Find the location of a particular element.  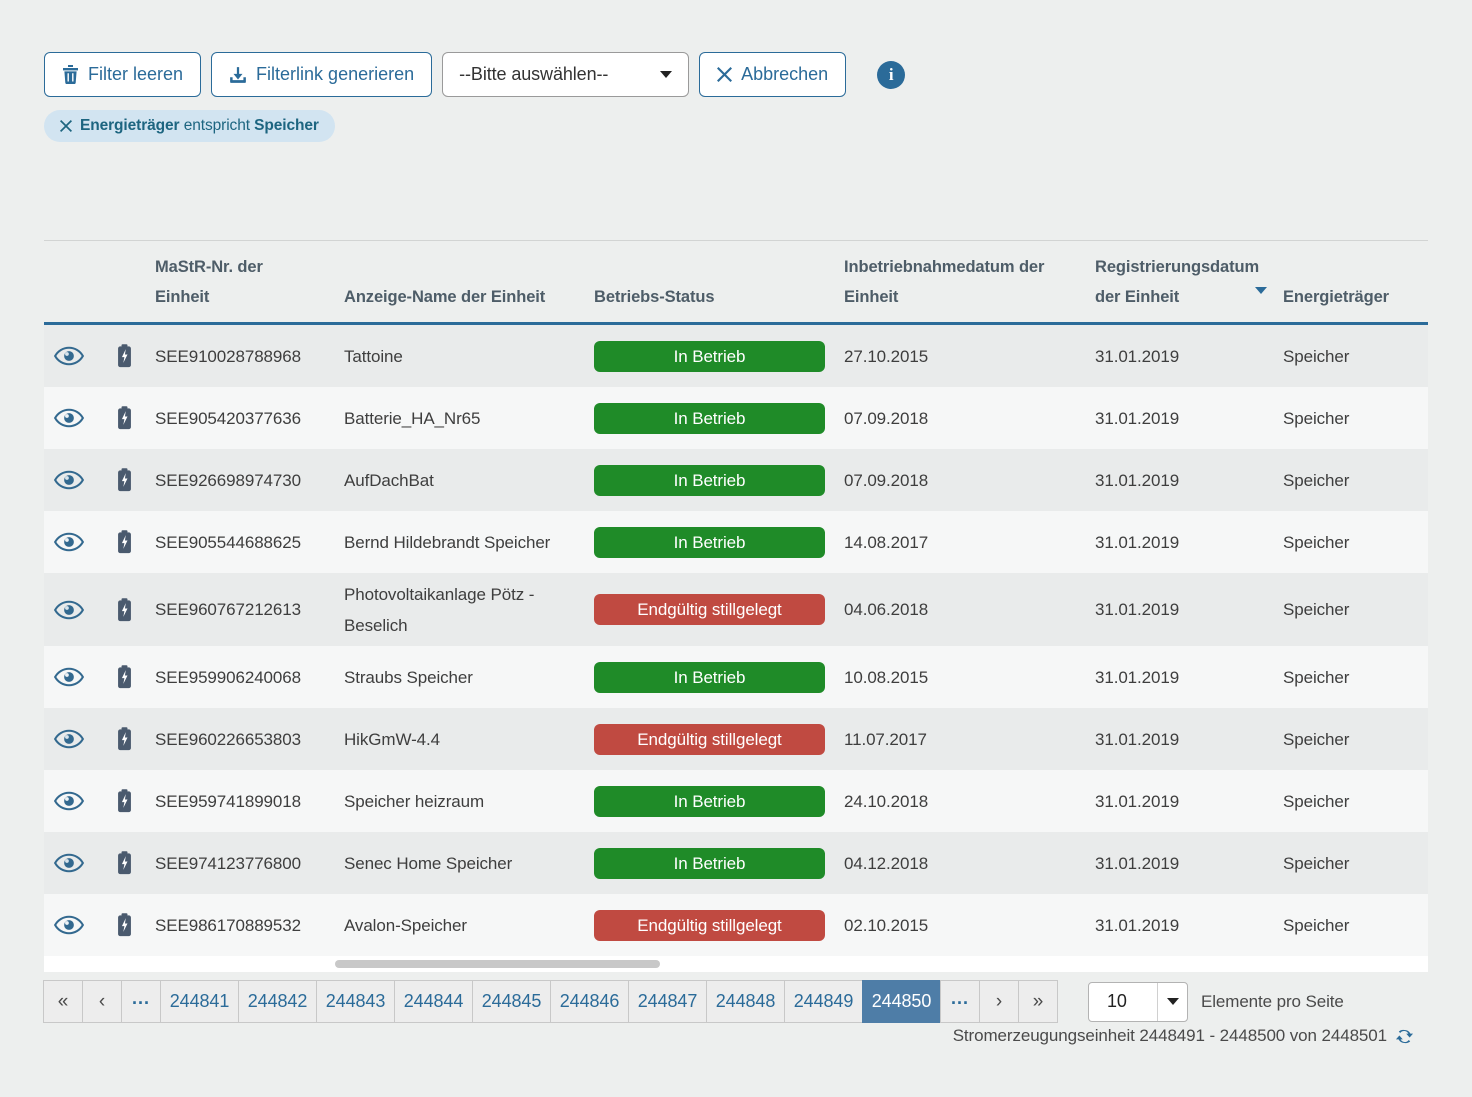

page-button: 244846 is located at coordinates (589, 1001).